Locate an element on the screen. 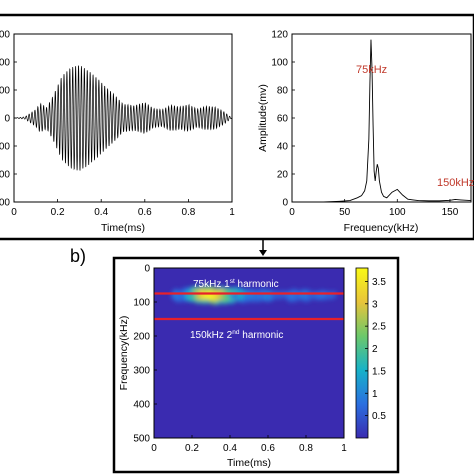 The image size is (474, 474). spectrum-y-tick-label: 60 is located at coordinates (283, 119).